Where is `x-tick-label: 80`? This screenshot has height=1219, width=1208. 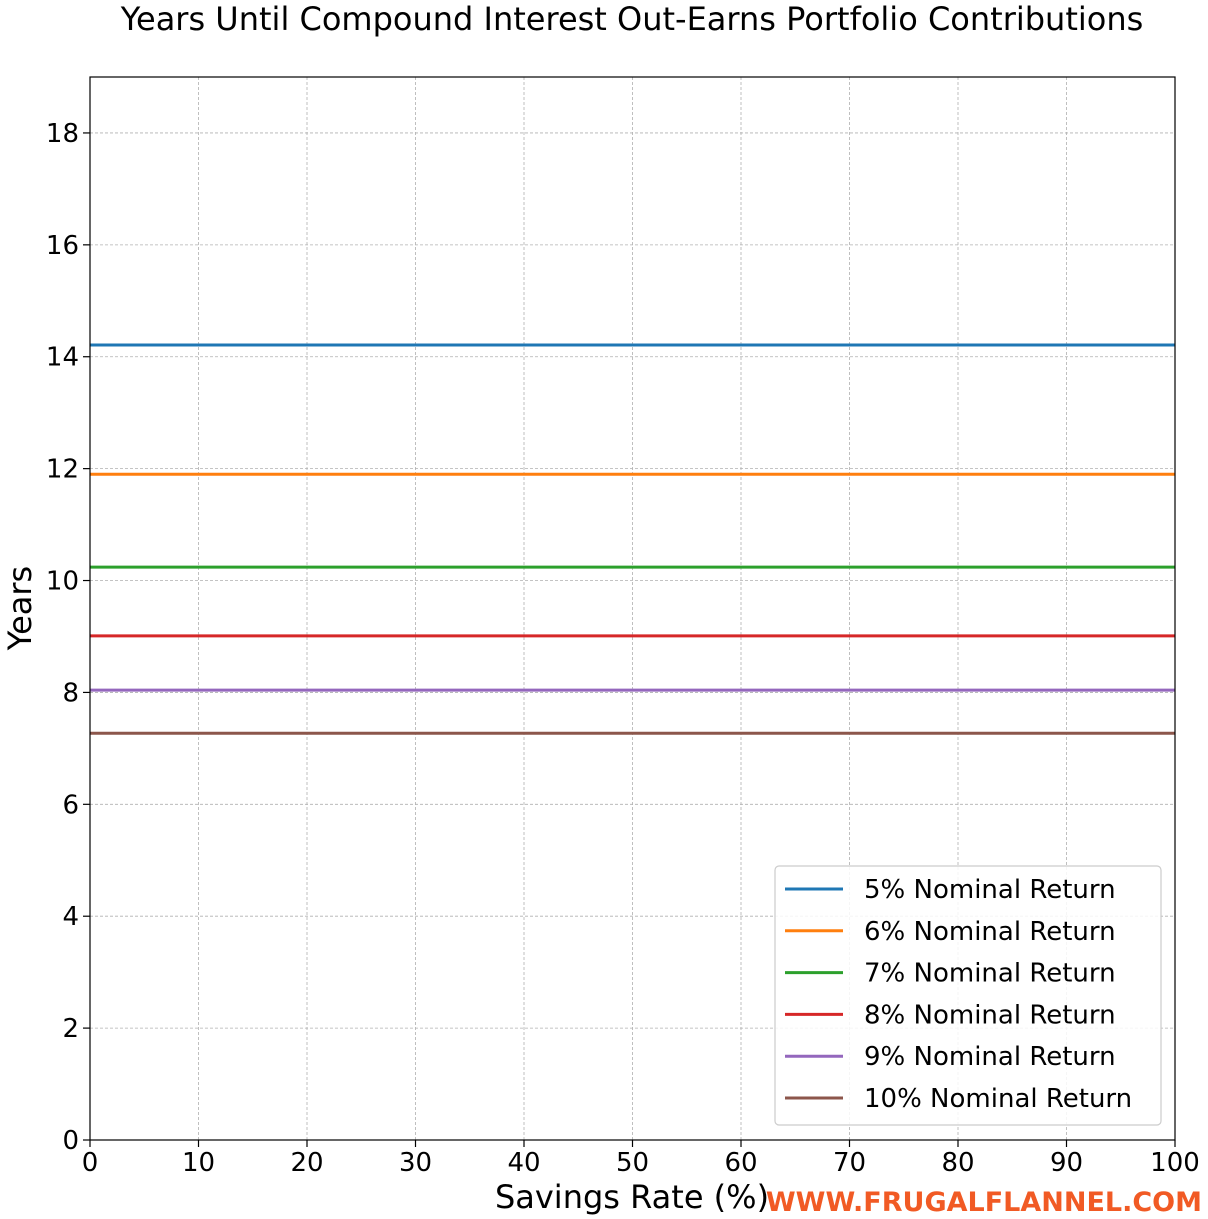 x-tick-label: 80 is located at coordinates (957, 1163).